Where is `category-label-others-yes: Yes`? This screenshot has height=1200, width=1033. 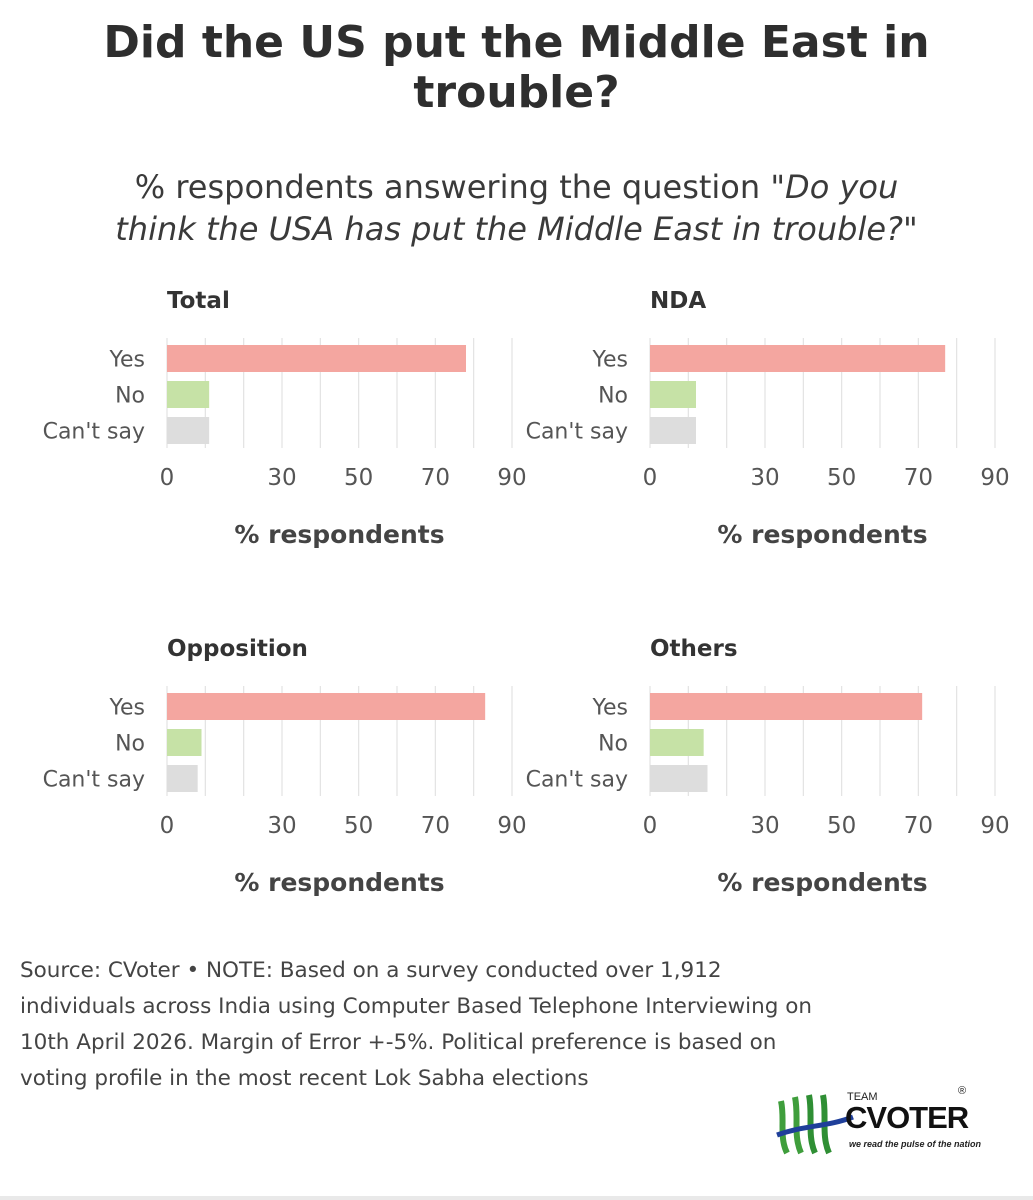
category-label-others-yes: Yes is located at coordinates (609, 708).